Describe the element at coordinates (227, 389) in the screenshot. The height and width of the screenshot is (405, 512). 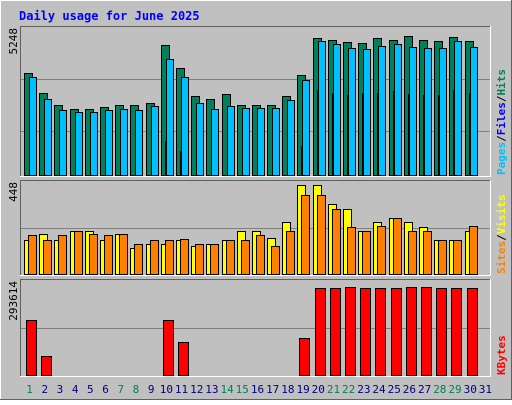
I see `x-tick-label: 14` at that location.